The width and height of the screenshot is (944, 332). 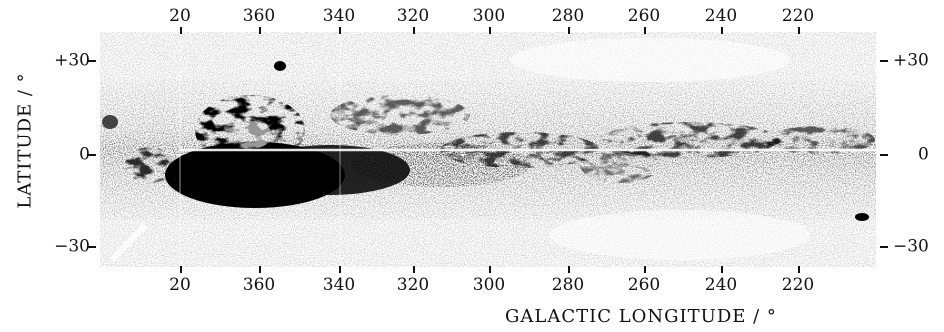 I want to click on top-tick-label: 340, so click(x=339, y=16).